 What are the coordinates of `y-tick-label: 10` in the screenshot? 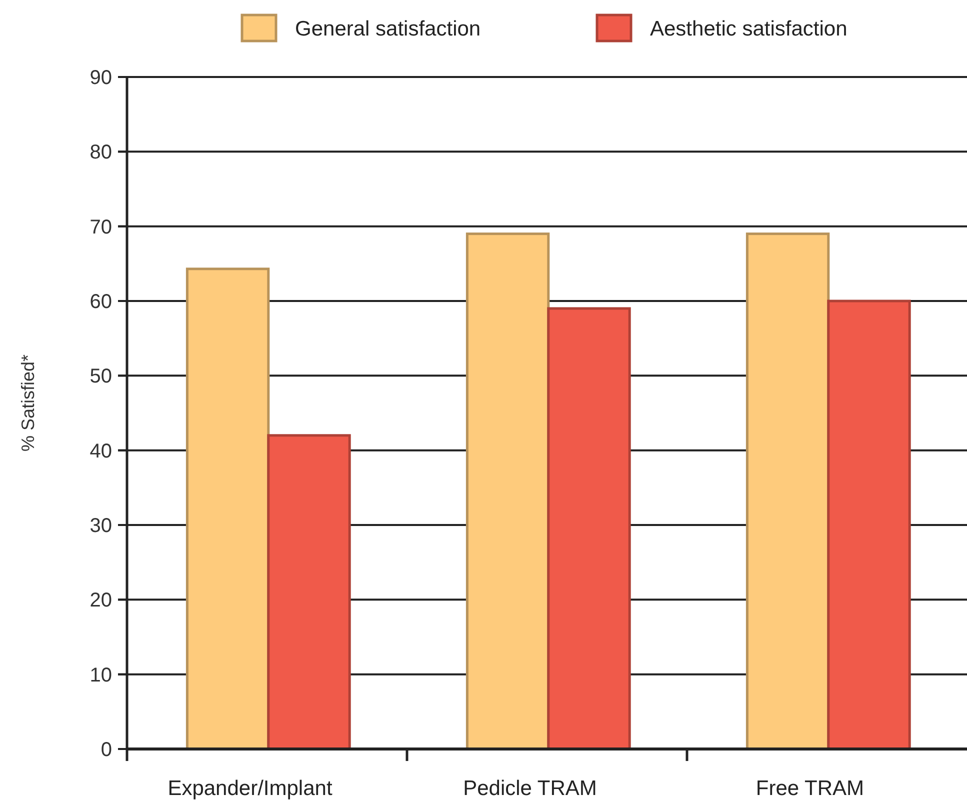 It's located at (101, 675).